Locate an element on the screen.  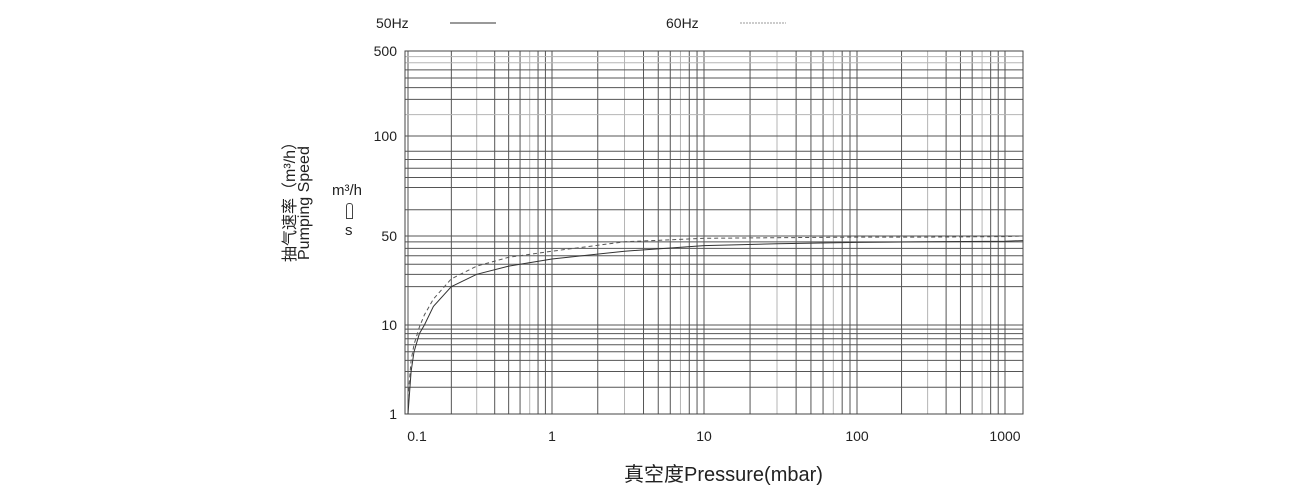
legend-label: 50Hz is located at coordinates (392, 23).